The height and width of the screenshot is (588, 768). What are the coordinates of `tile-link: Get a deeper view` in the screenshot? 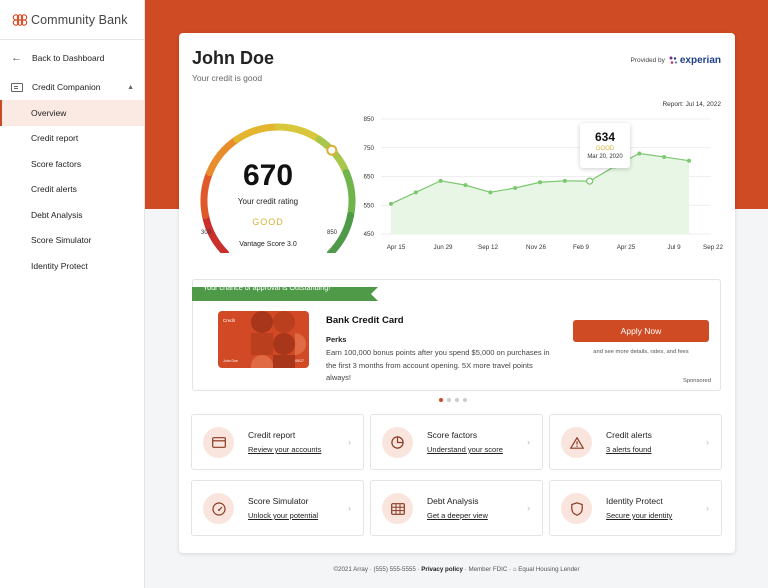 It's located at (457, 515).